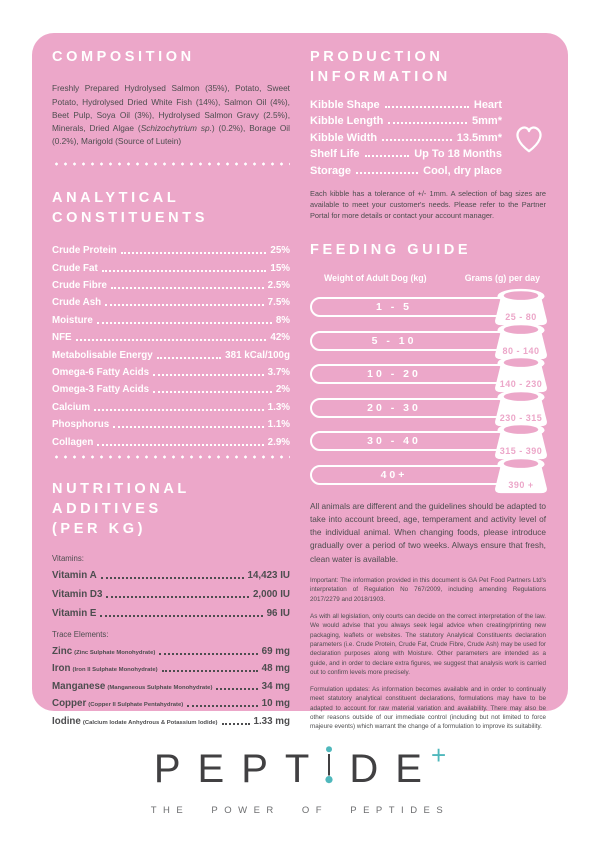  What do you see at coordinates (171, 285) in the screenshot?
I see `analytical-row: Crude Fibre 2.5%` at bounding box center [171, 285].